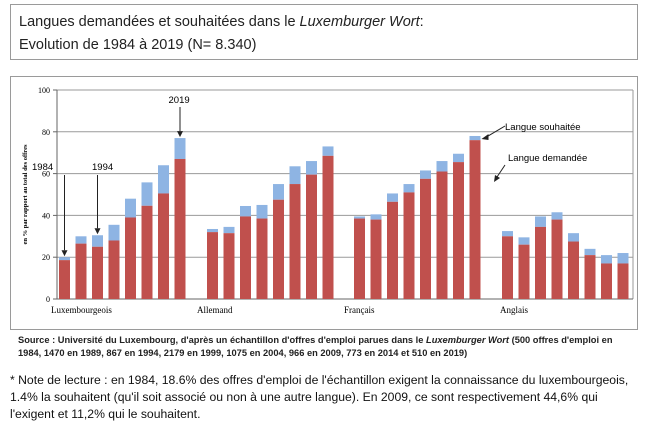  Describe the element at coordinates (46, 257) in the screenshot. I see `y-tick-label: 20` at that location.